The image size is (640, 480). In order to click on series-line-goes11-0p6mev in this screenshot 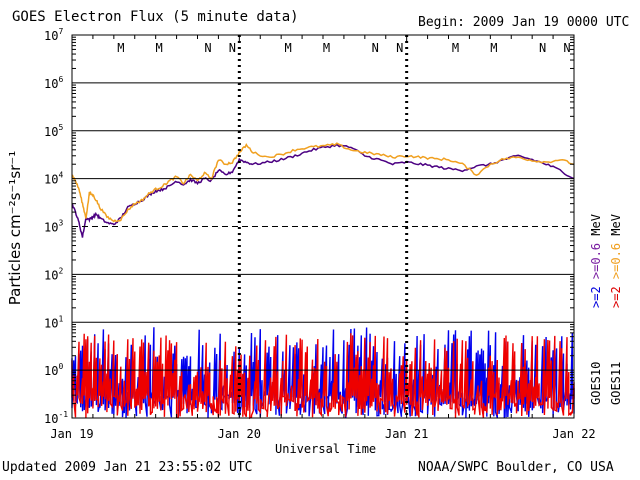, I will do `click(323, 182)`.